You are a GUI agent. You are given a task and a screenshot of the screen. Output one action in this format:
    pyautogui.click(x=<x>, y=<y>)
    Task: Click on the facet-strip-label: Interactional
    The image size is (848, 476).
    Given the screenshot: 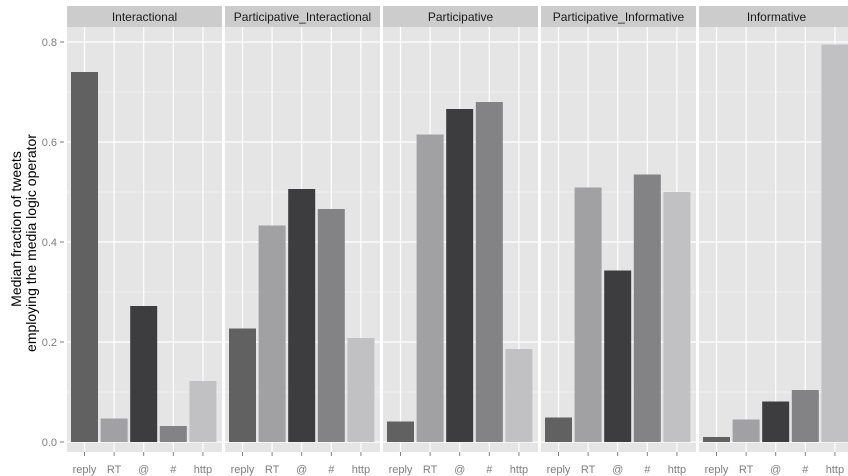 What is the action you would take?
    pyautogui.click(x=144, y=17)
    